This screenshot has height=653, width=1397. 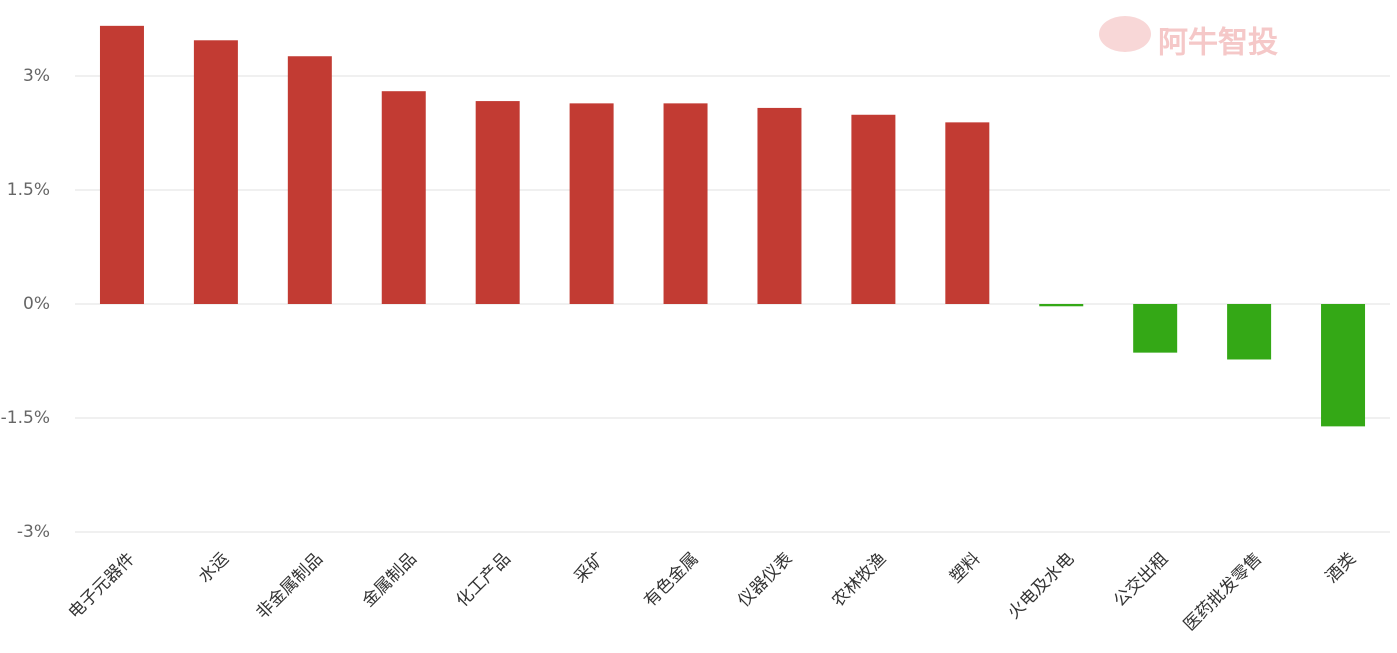 I want to click on x-tick-label: 电子元器件, so click(x=102, y=586).